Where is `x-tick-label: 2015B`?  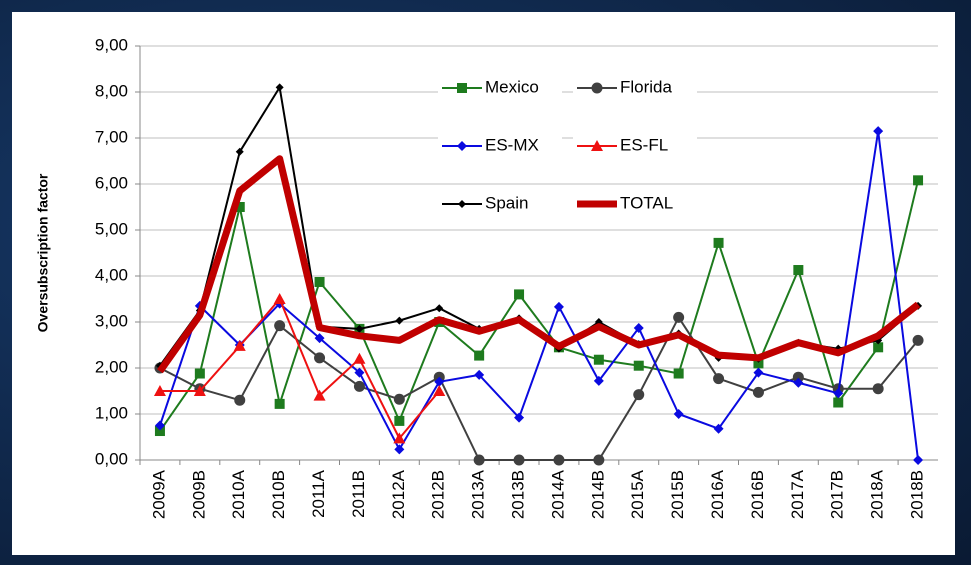
x-tick-label: 2015B is located at coordinates (677, 494).